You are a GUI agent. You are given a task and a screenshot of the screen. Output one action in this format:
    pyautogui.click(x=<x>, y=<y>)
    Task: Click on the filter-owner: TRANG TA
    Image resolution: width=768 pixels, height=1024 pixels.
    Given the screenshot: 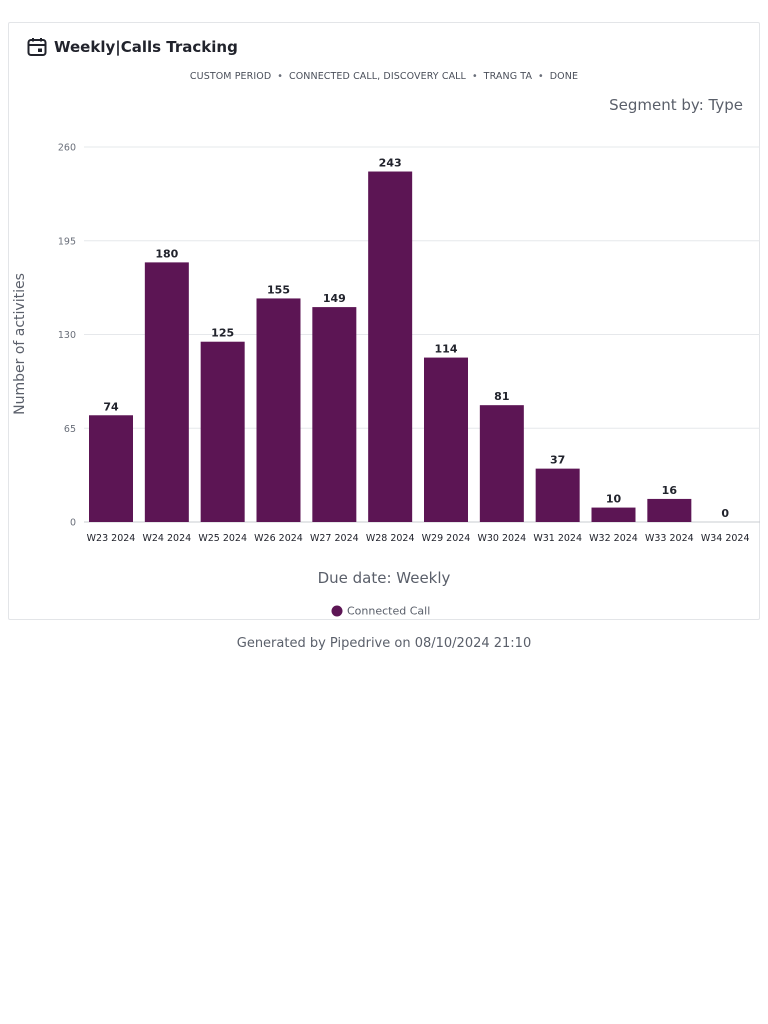 What is the action you would take?
    pyautogui.click(x=508, y=76)
    